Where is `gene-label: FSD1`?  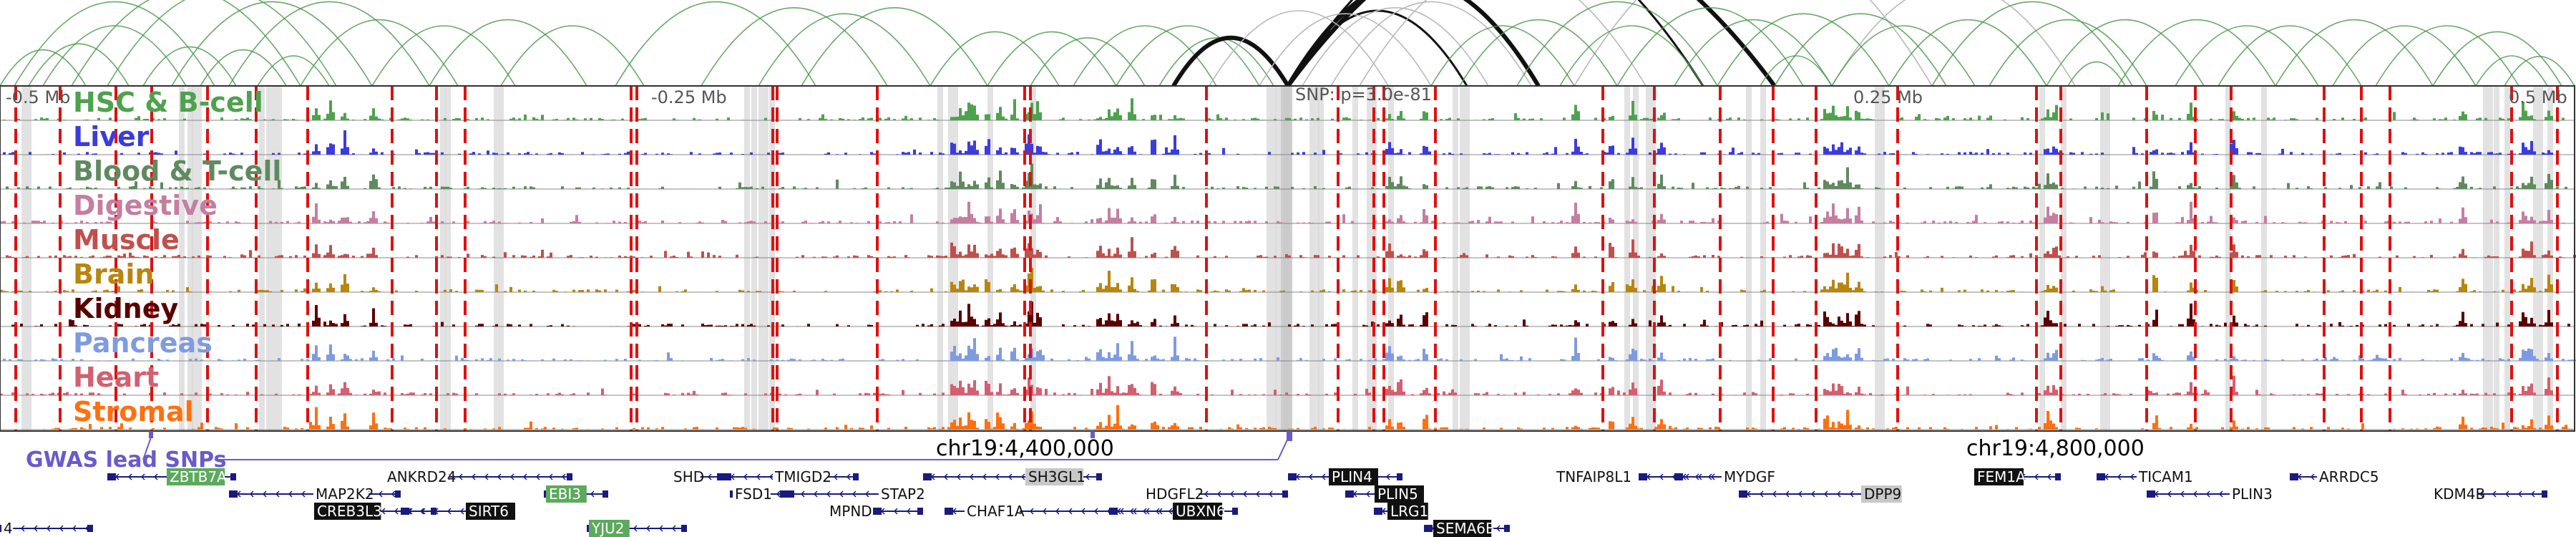
gene-label: FSD1 is located at coordinates (753, 494).